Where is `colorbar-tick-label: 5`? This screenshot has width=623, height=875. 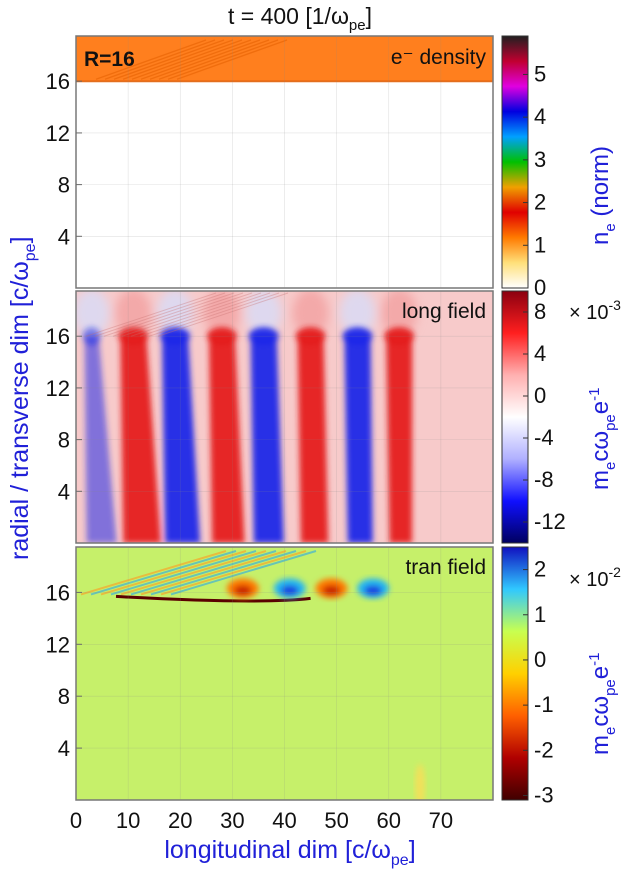
colorbar-tick-label: 5 is located at coordinates (540, 73).